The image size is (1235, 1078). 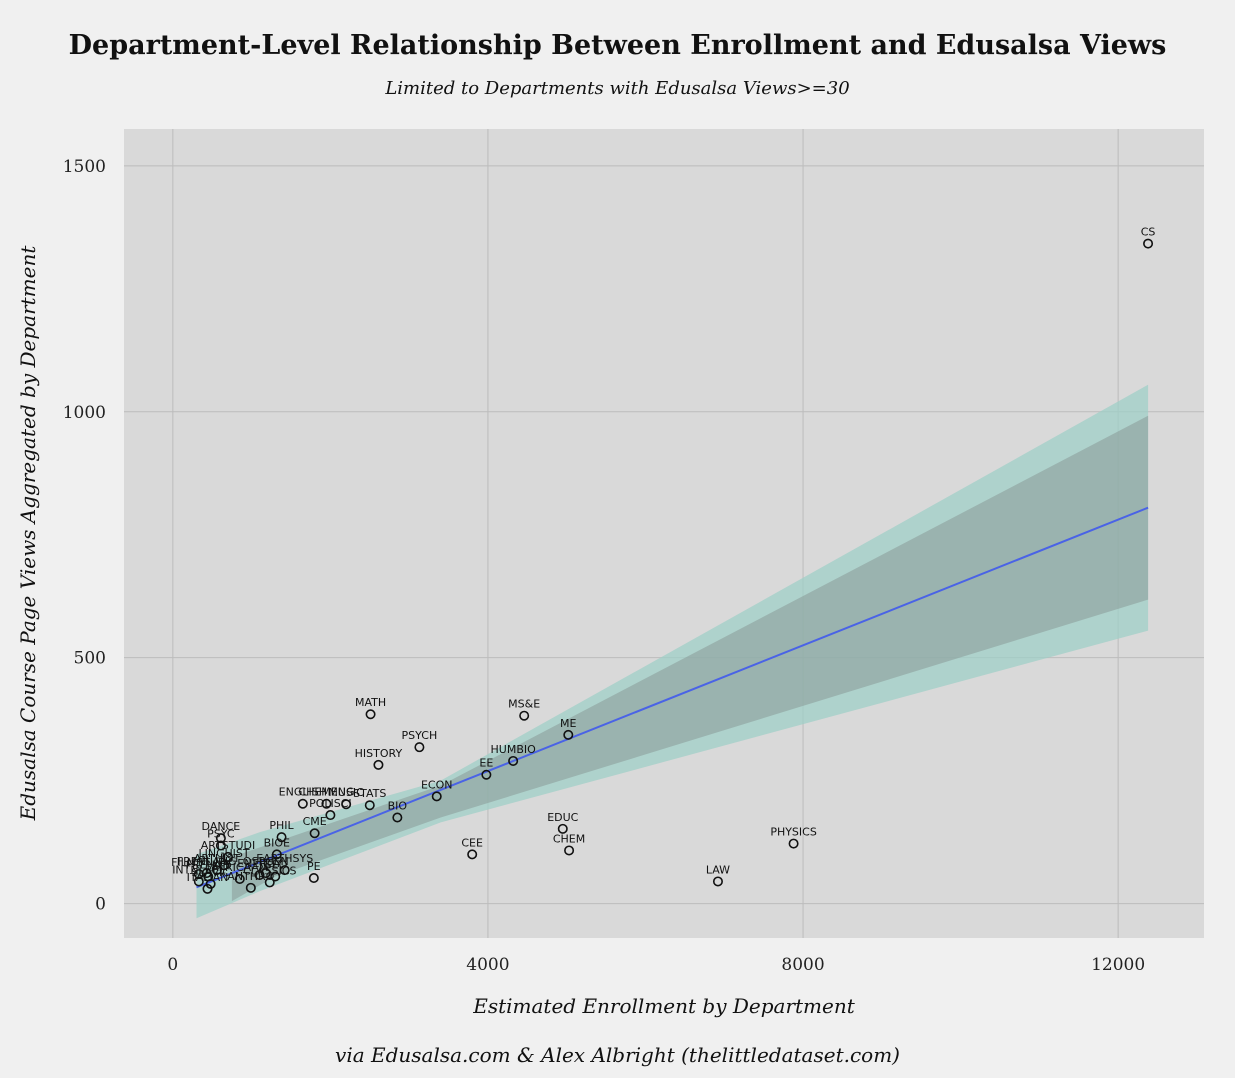 What do you see at coordinates (486, 763) in the screenshot?
I see `point-label: EE` at bounding box center [486, 763].